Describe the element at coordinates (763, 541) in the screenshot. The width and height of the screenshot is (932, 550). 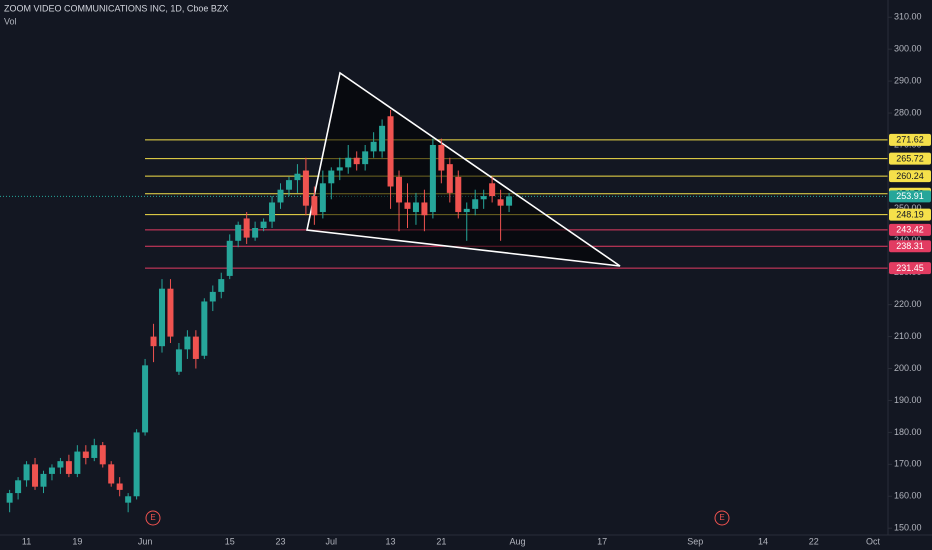
I see `x-tick-label: 14` at that location.